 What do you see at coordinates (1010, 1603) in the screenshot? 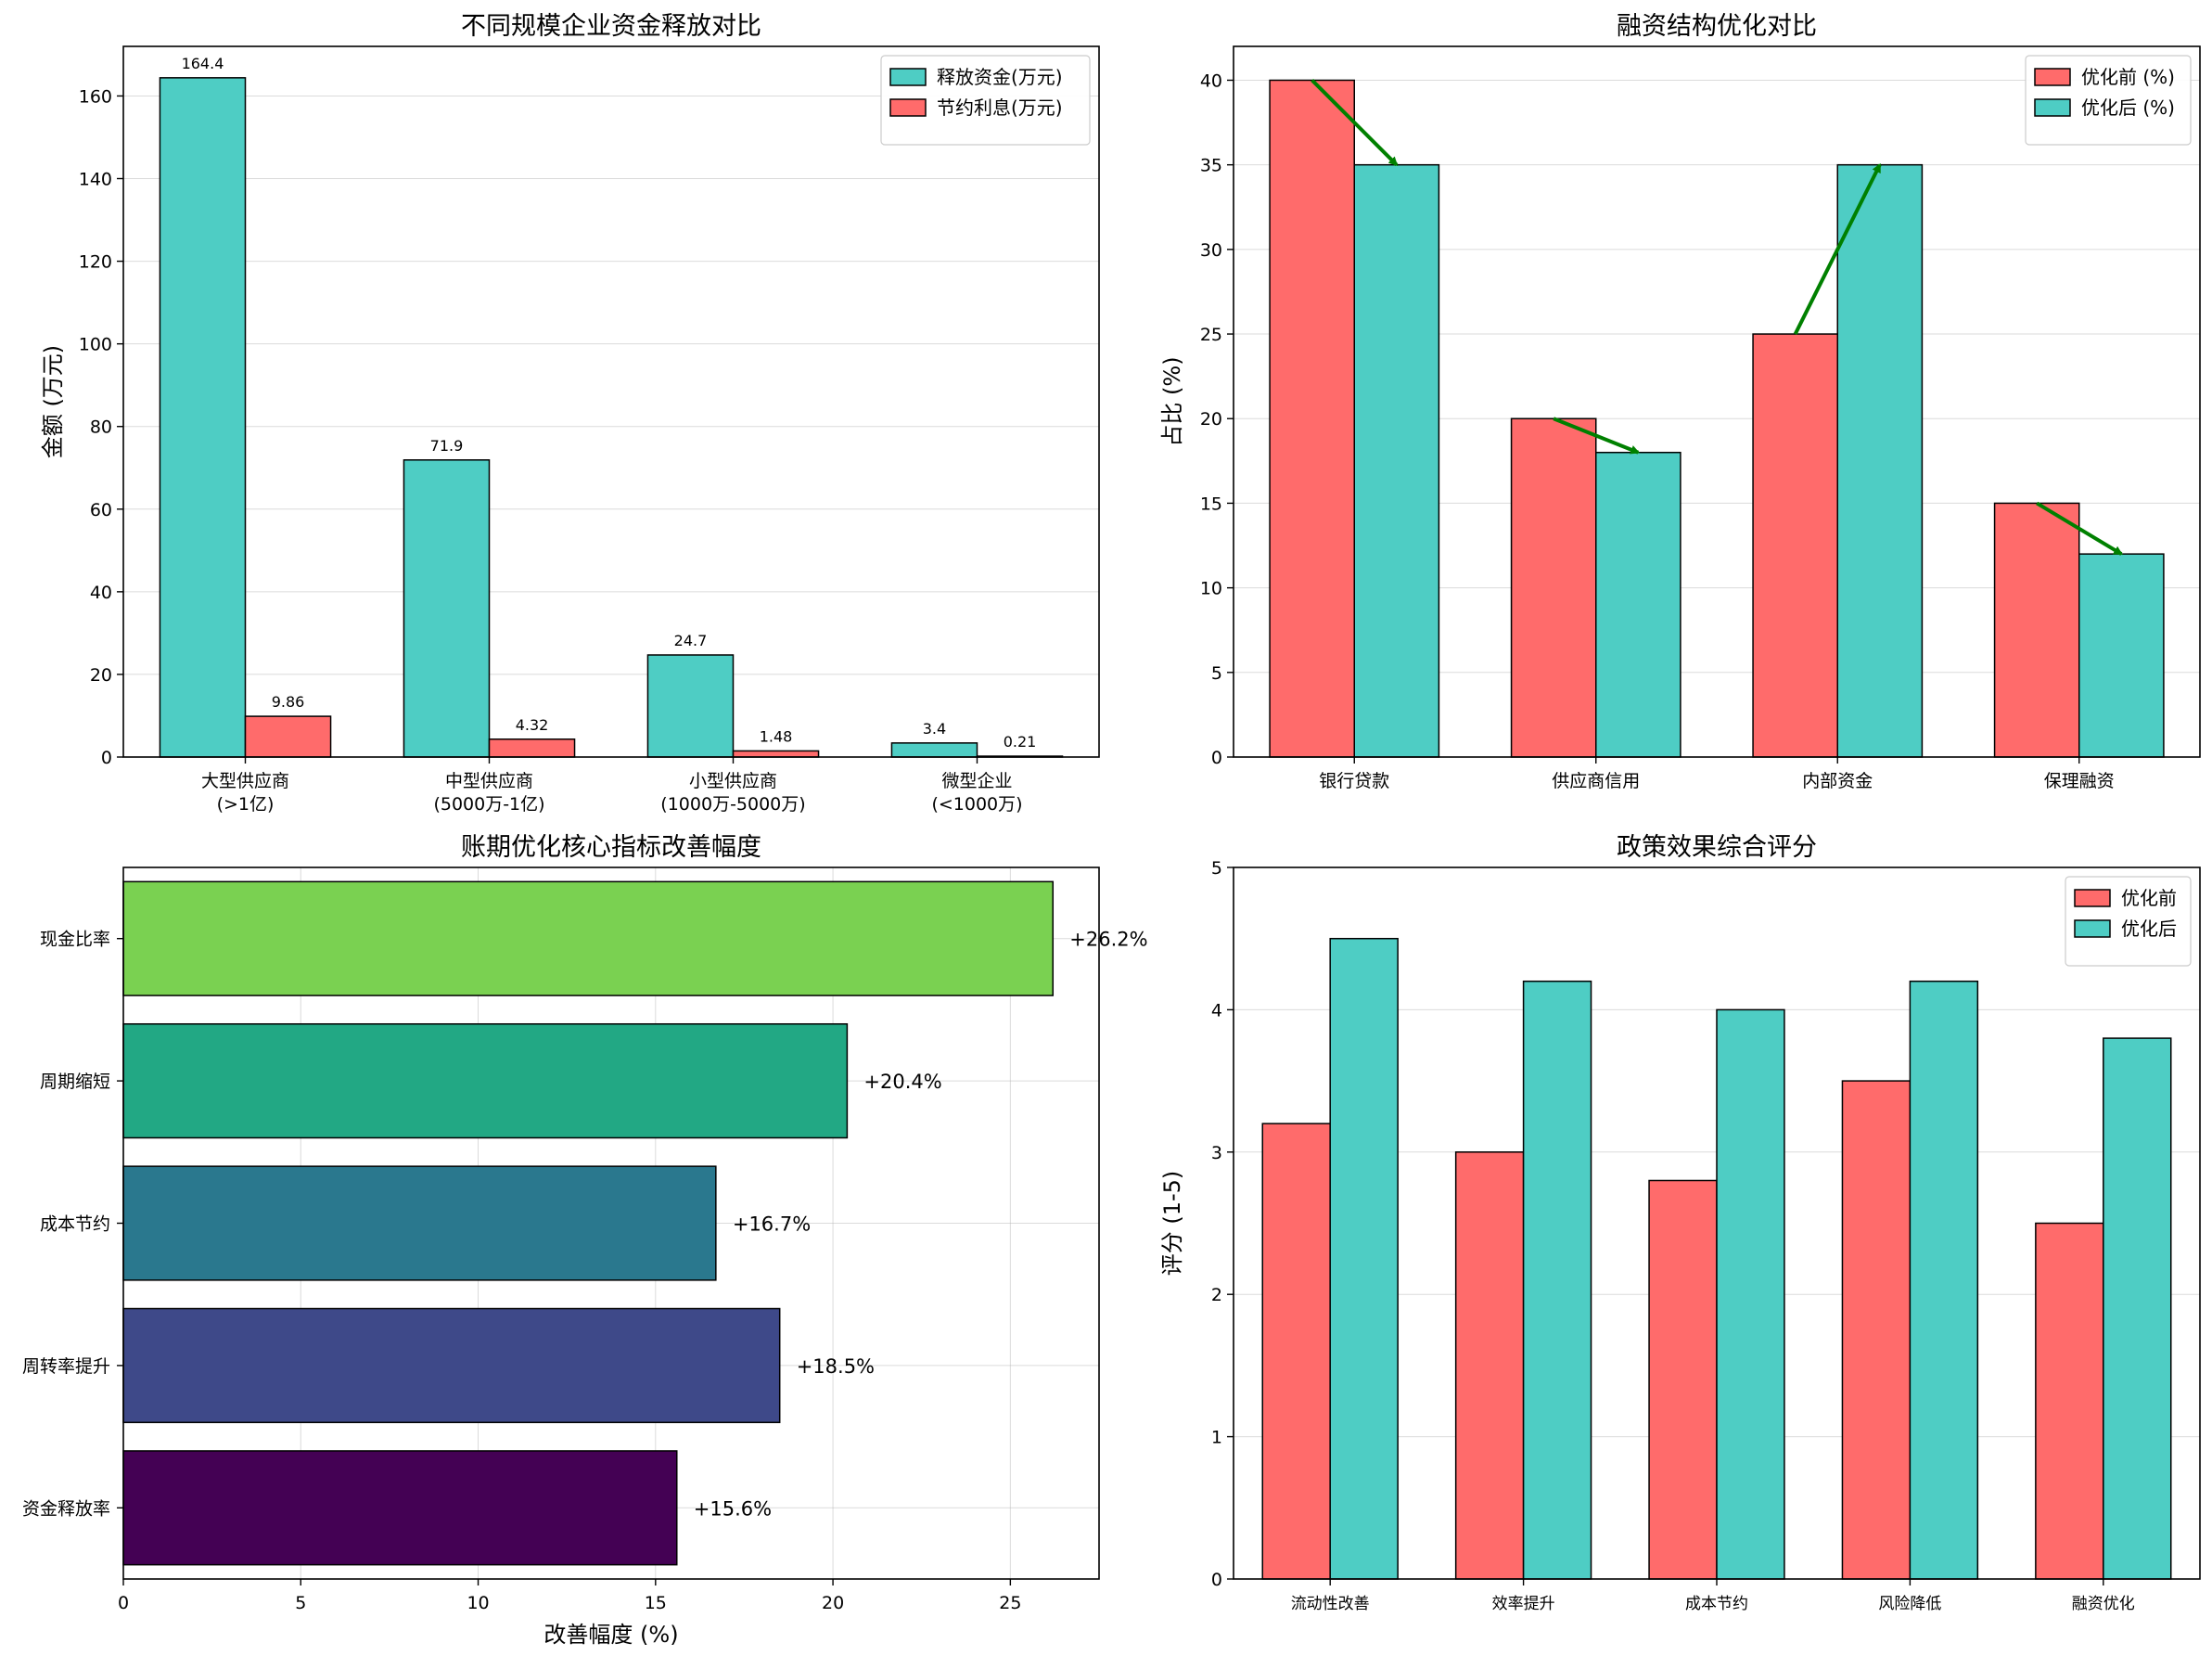
I see `x-tick-label: 25` at bounding box center [1010, 1603].